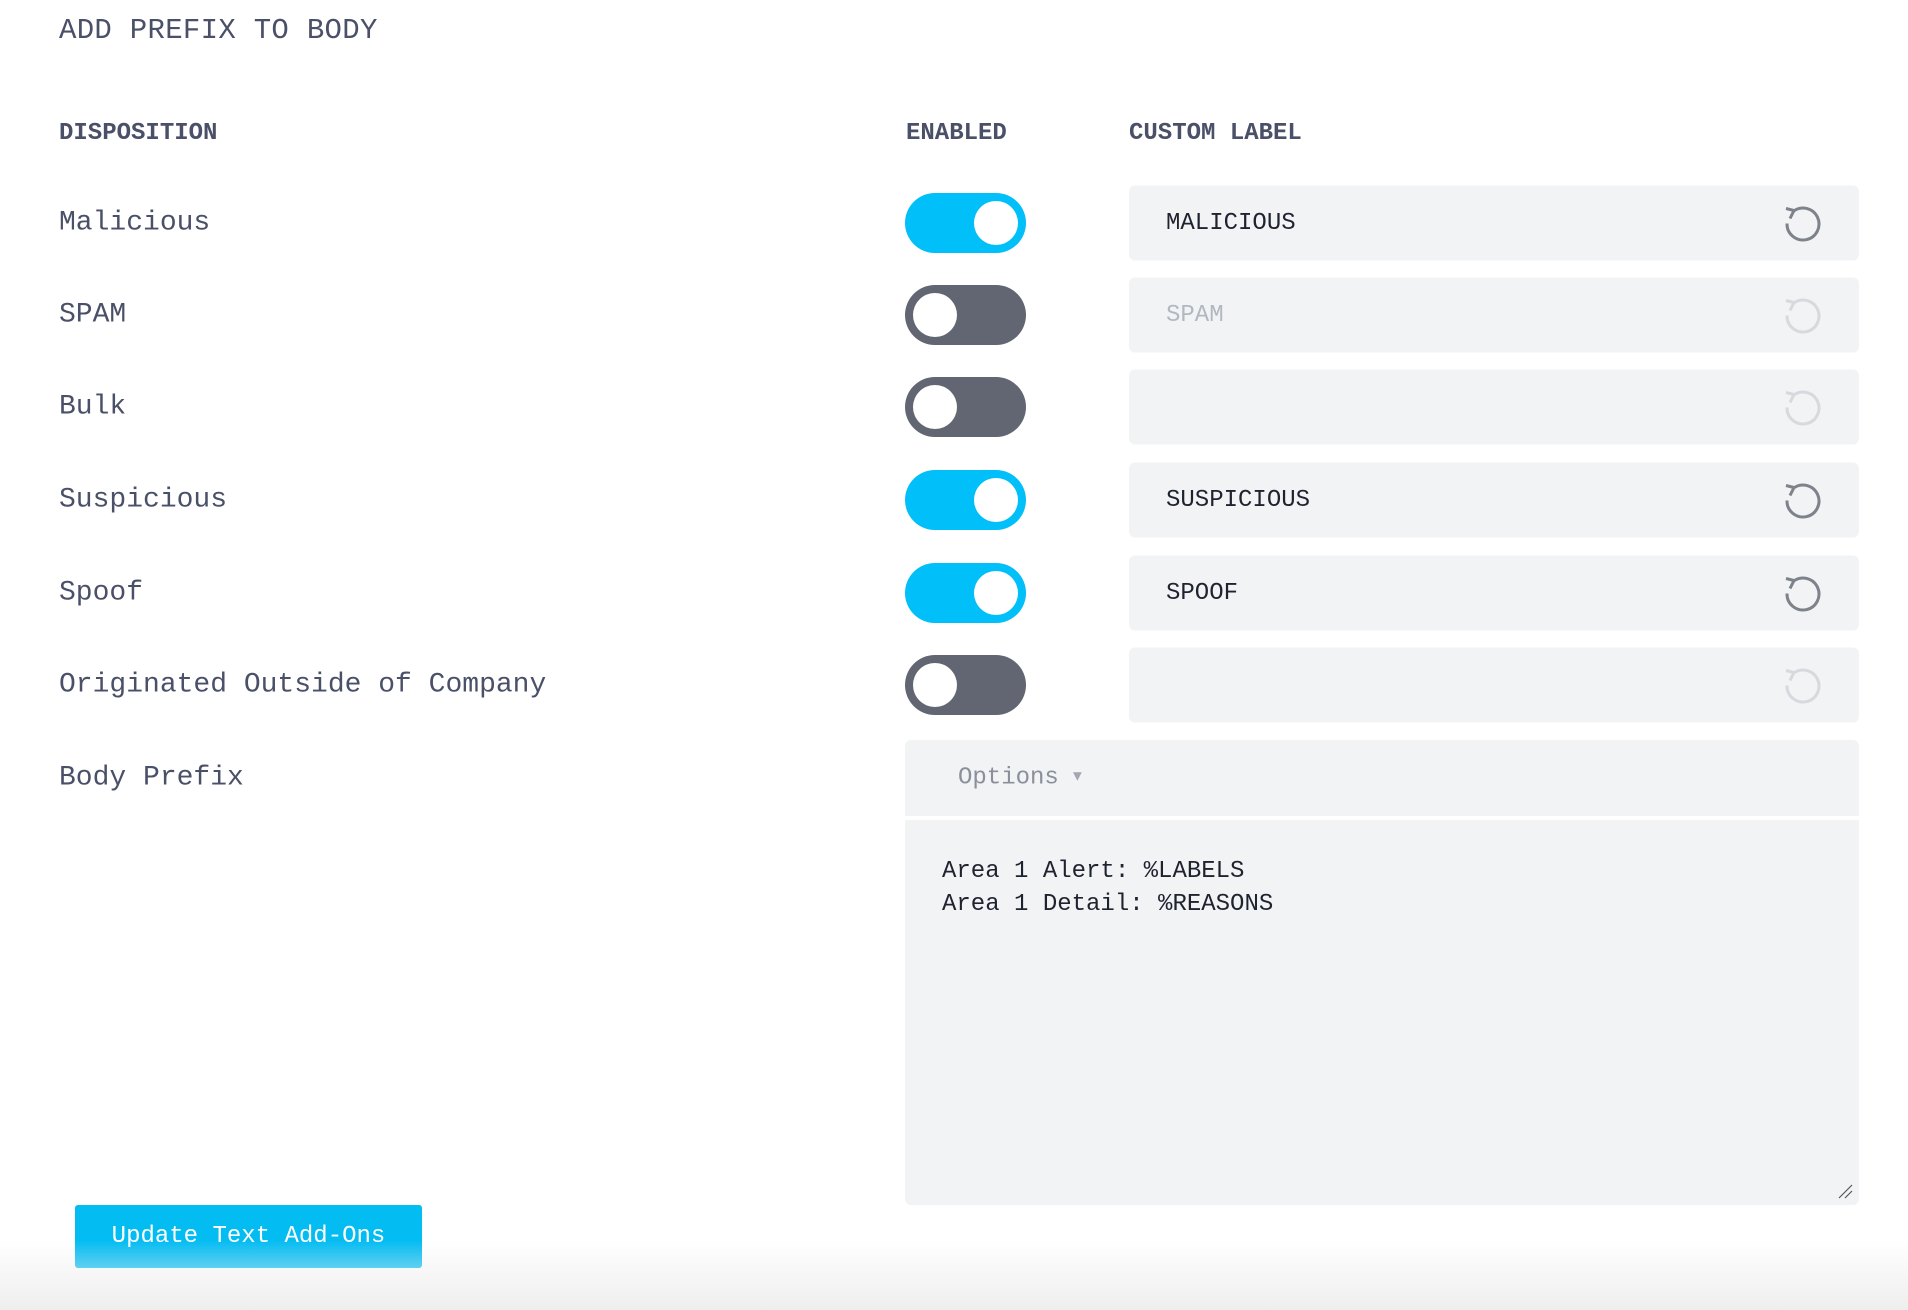 The image size is (1908, 1310). I want to click on header-disposition: DISPOSITION, so click(138, 133).